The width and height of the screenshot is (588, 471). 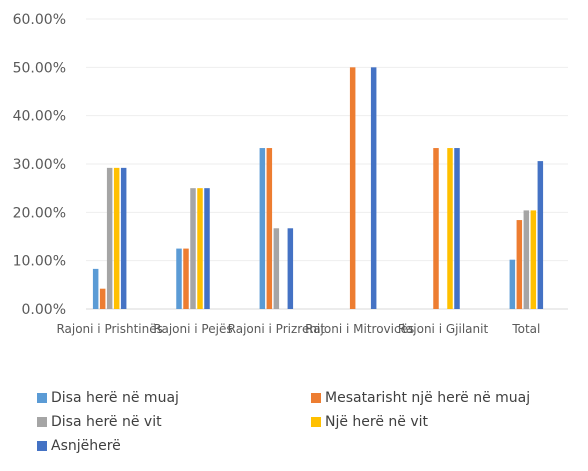 What do you see at coordinates (109, 329) in the screenshot?
I see `x-tick-label: Rajoni i Prishtinës` at bounding box center [109, 329].